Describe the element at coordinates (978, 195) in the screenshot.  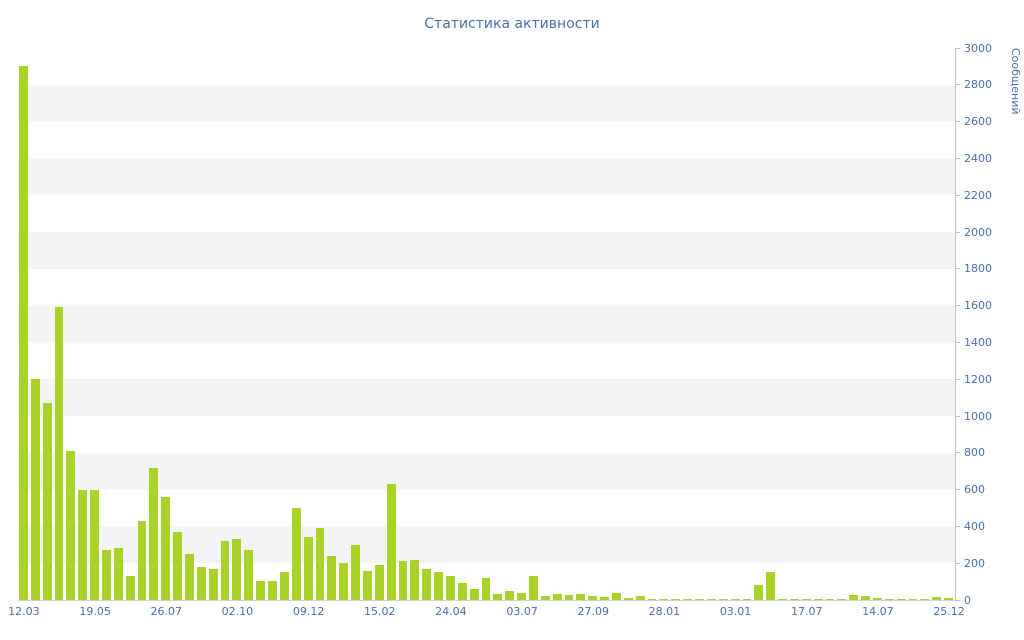
I see `y-axis-tick-label: 2200` at that location.